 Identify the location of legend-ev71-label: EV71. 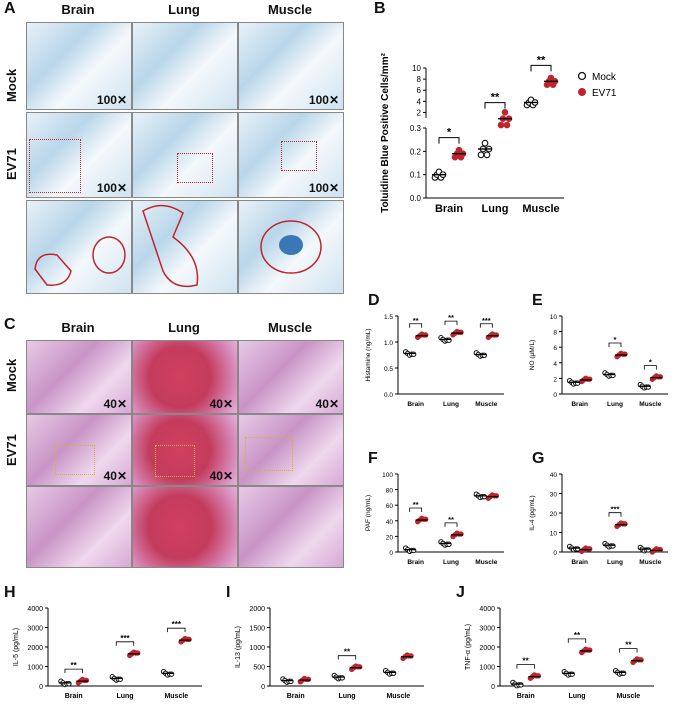
(604, 93).